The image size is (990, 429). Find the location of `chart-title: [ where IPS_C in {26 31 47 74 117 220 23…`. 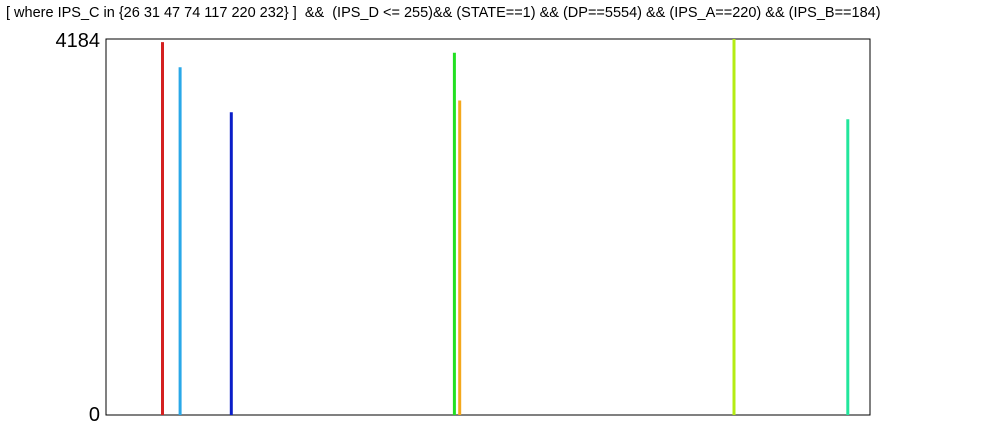

chart-title: [ where IPS_C in {26 31 47 74 117 220 23… is located at coordinates (443, 13).